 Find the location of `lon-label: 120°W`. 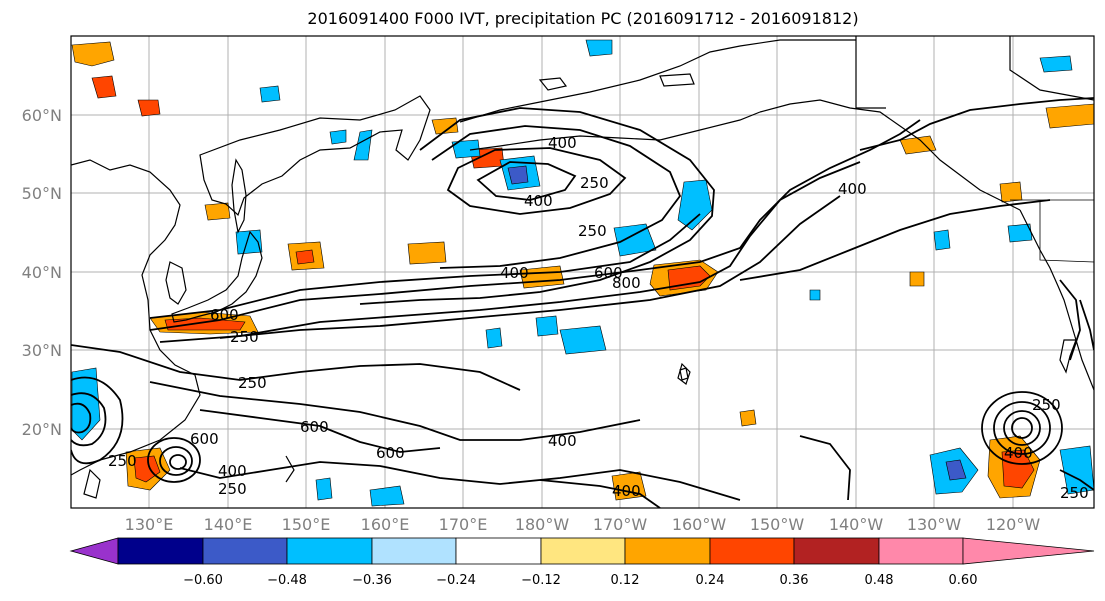

lon-label: 120°W is located at coordinates (1013, 524).